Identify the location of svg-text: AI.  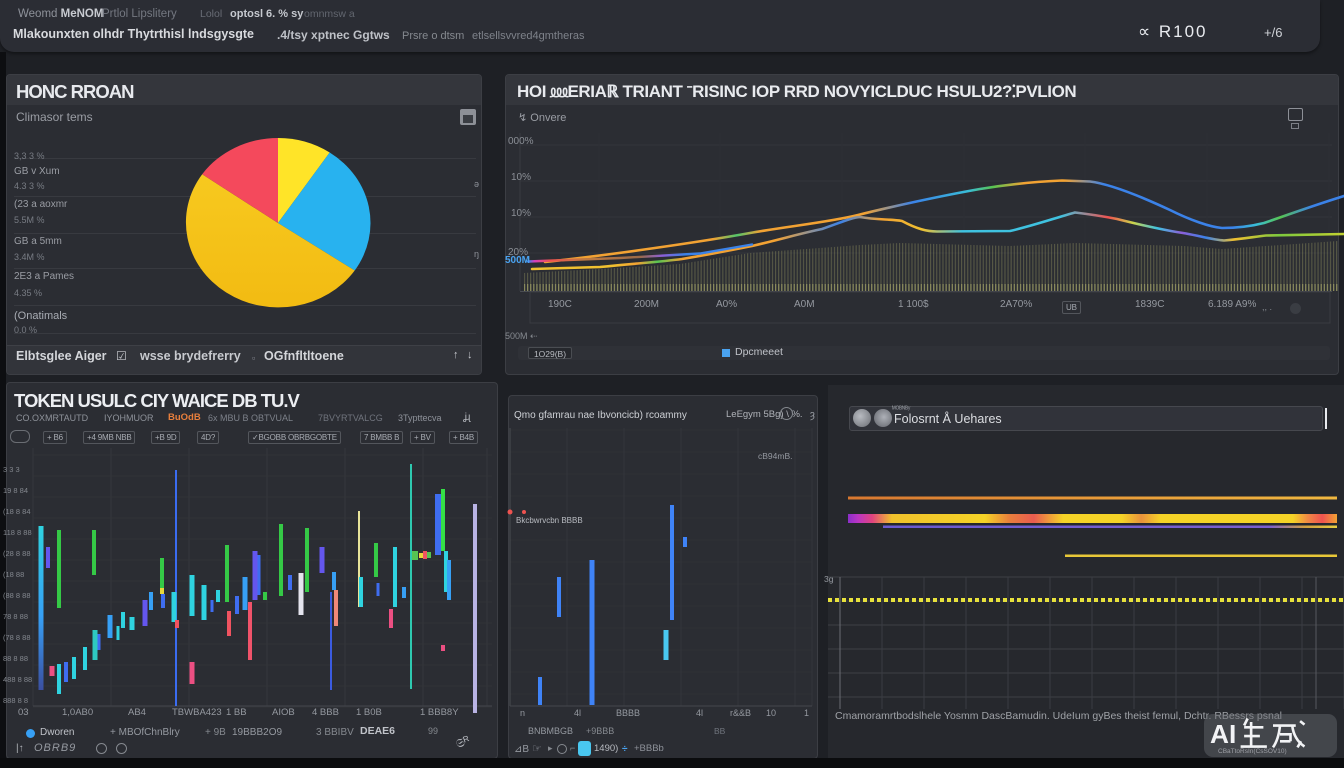
(1223, 734).